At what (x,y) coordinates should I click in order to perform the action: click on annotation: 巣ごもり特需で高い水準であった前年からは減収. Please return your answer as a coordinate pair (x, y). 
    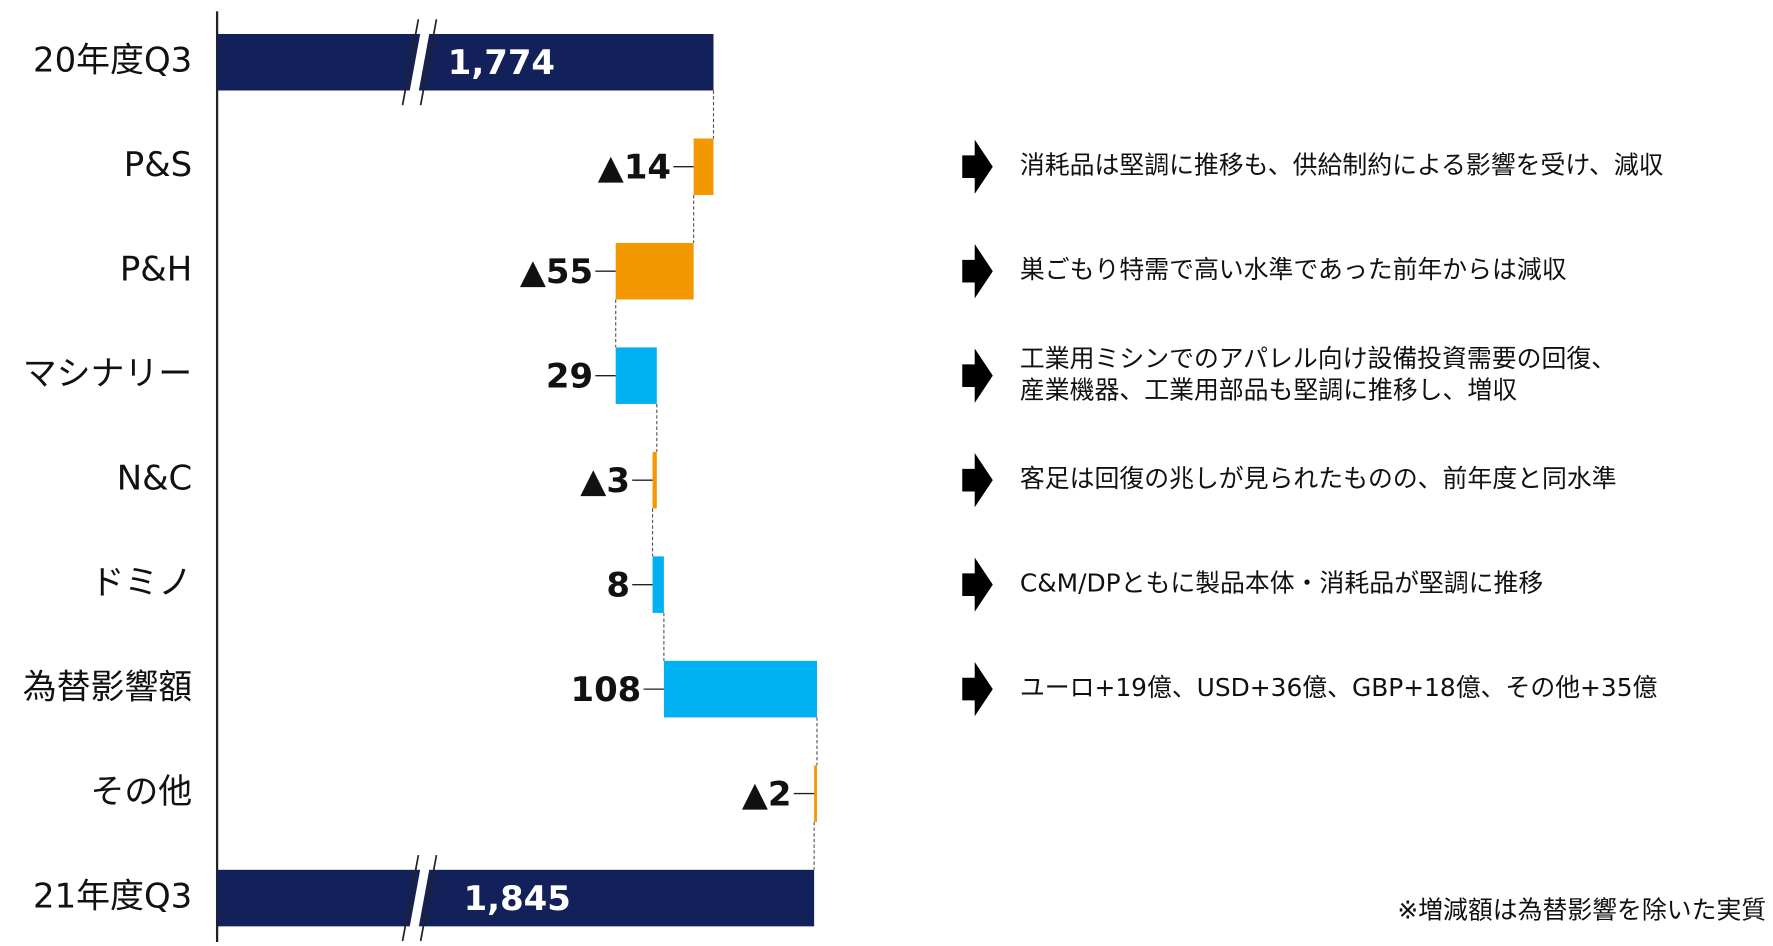
    Looking at the image, I should click on (1293, 269).